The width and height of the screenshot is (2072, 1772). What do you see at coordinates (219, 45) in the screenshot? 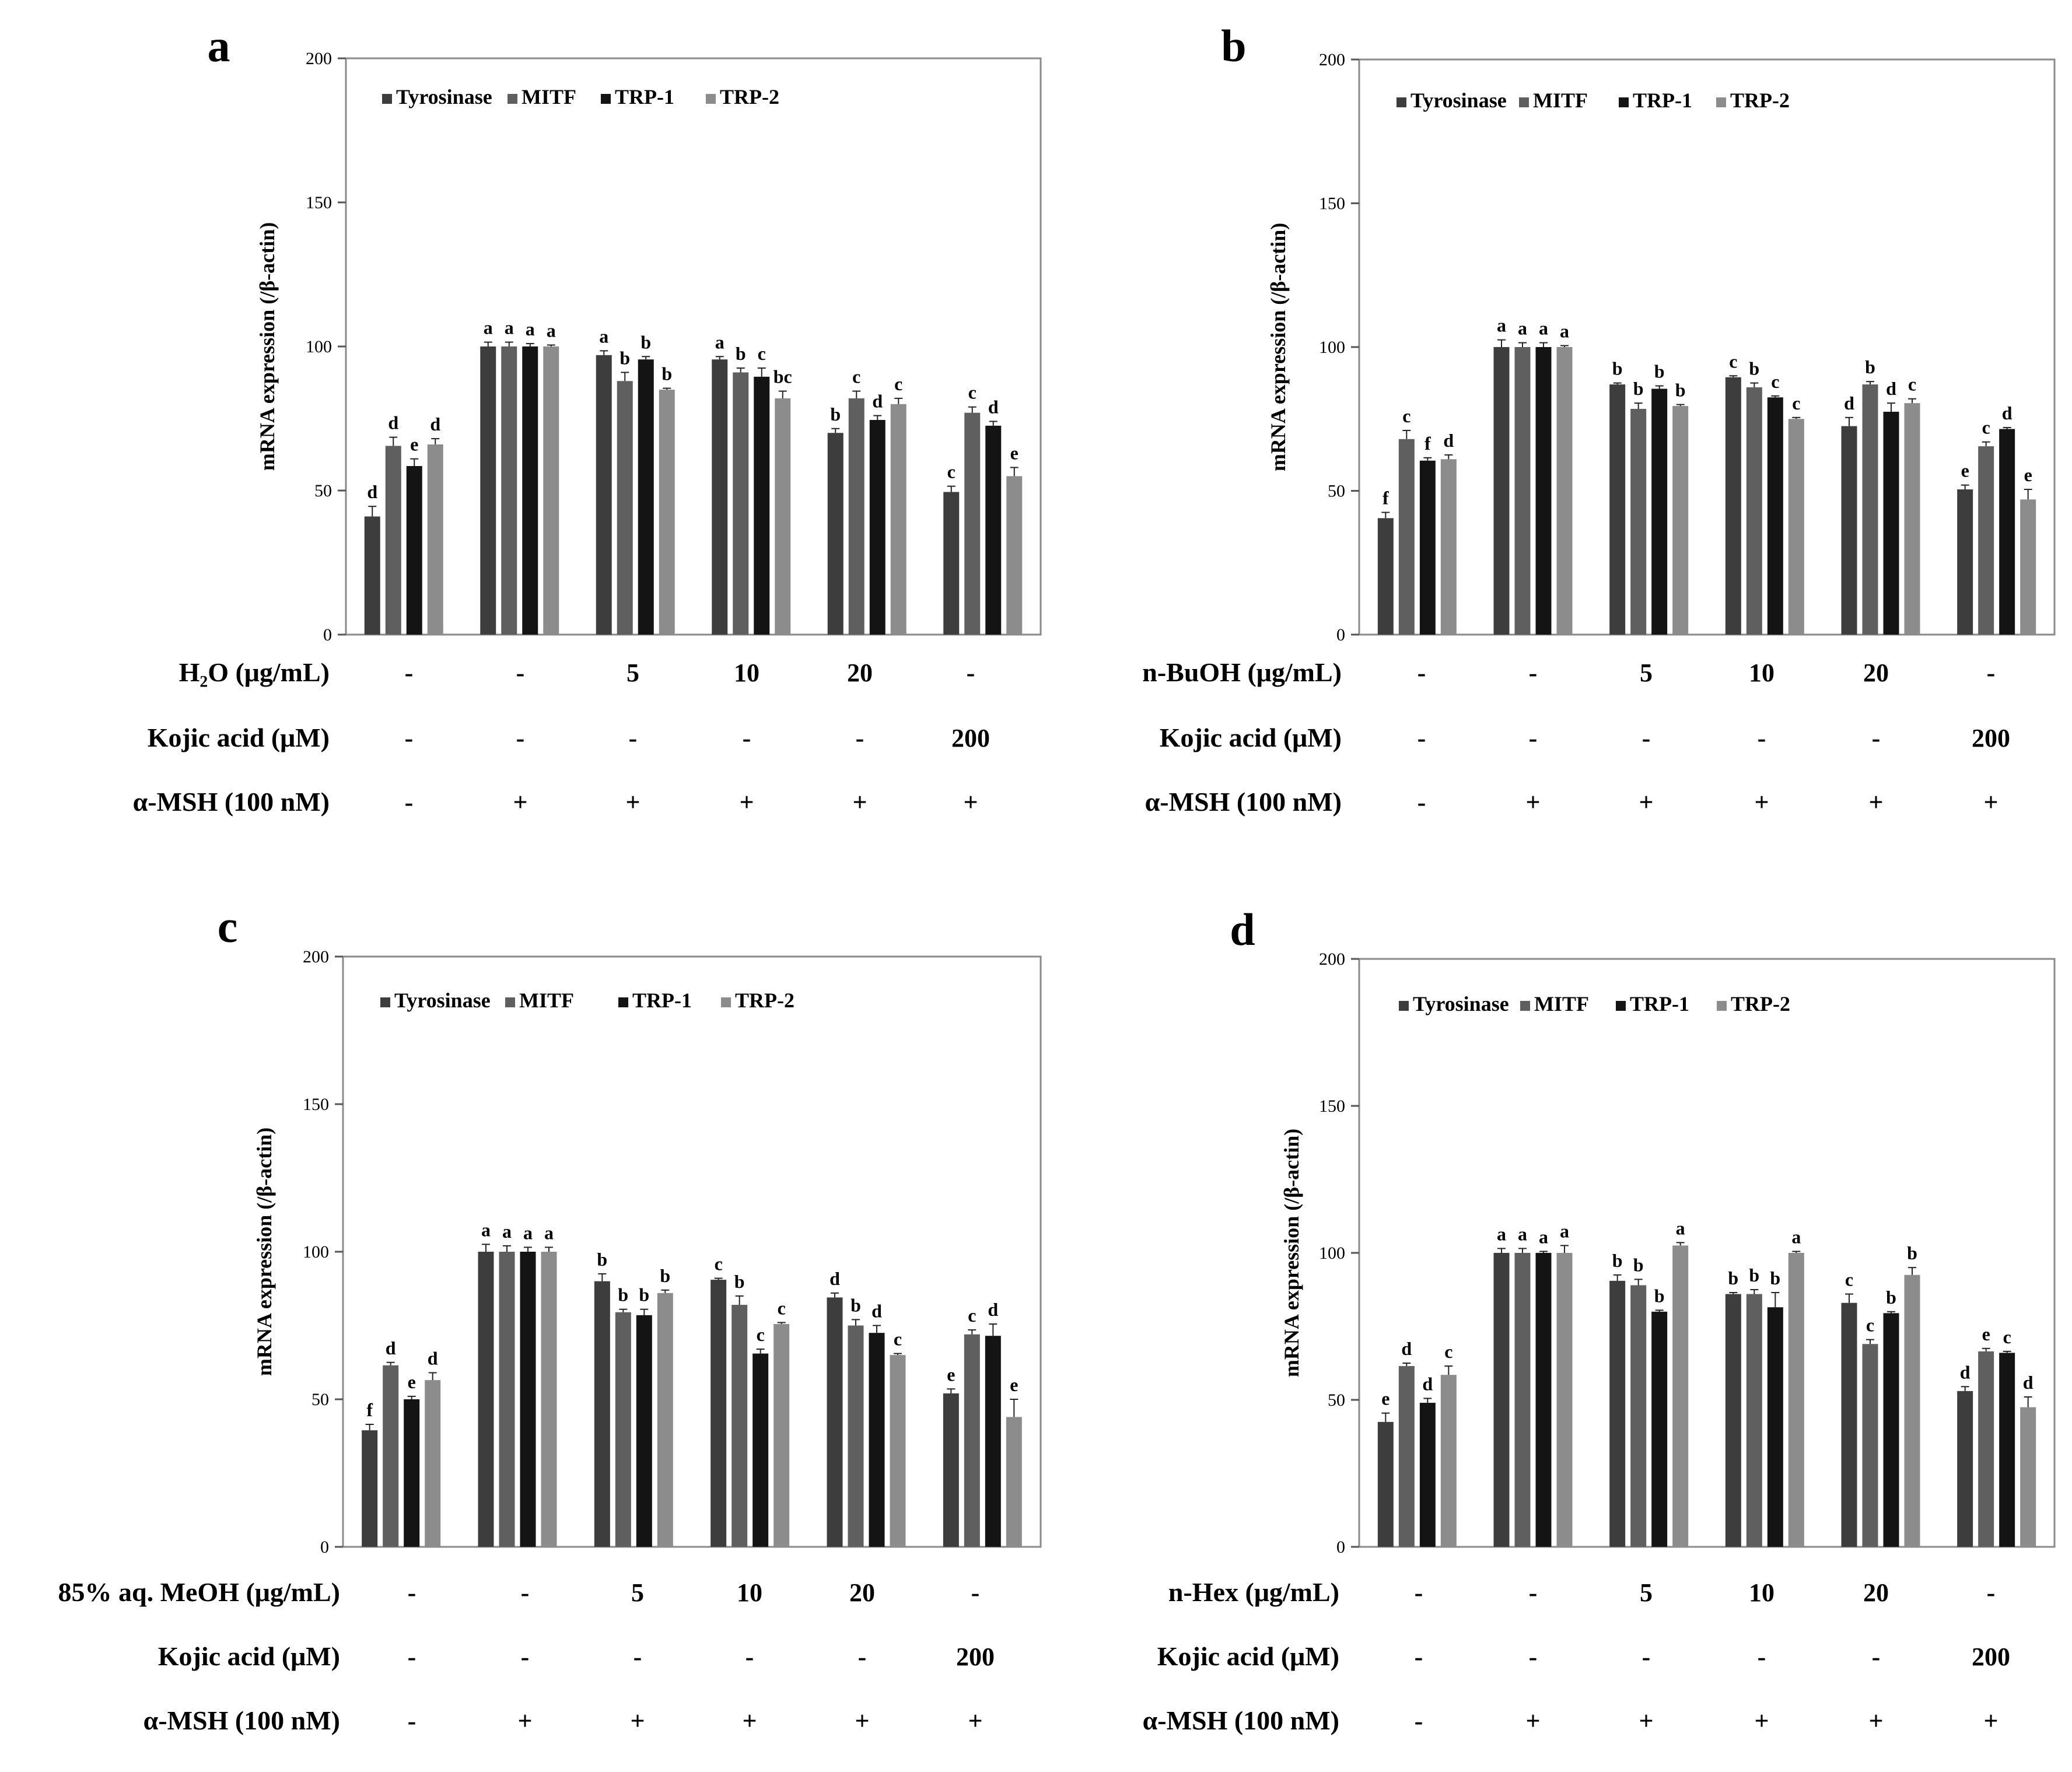
I see `panel-letter: a` at bounding box center [219, 45].